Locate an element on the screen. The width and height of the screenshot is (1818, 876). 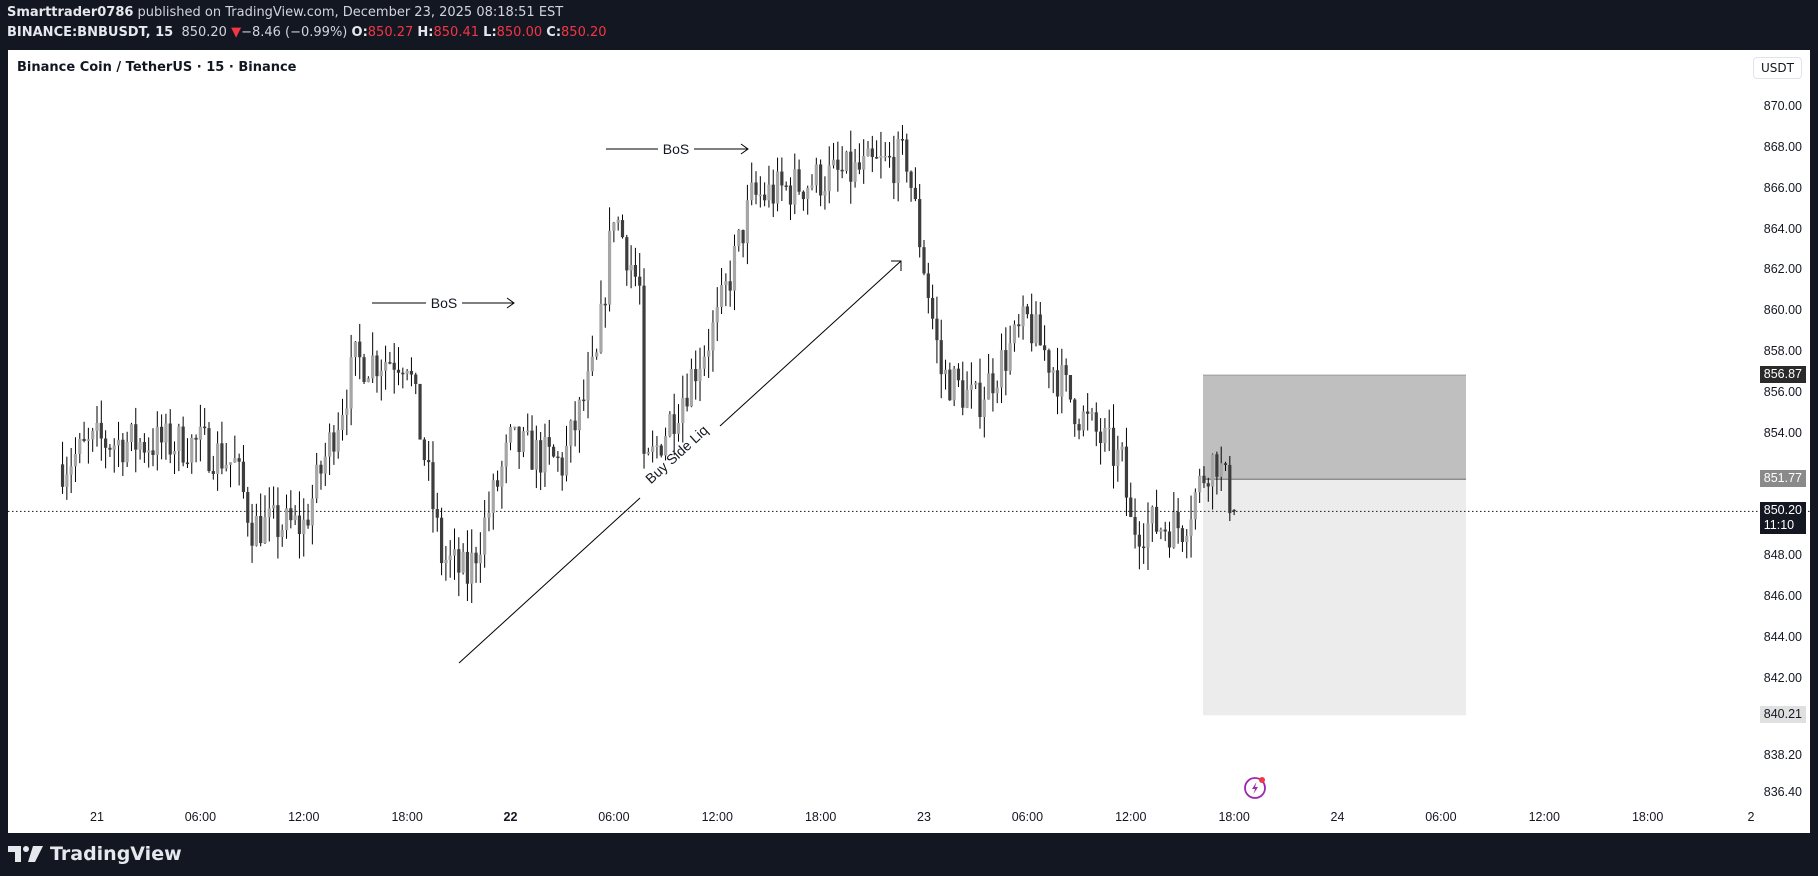
price-tick: 870.00 is located at coordinates (1782, 106).